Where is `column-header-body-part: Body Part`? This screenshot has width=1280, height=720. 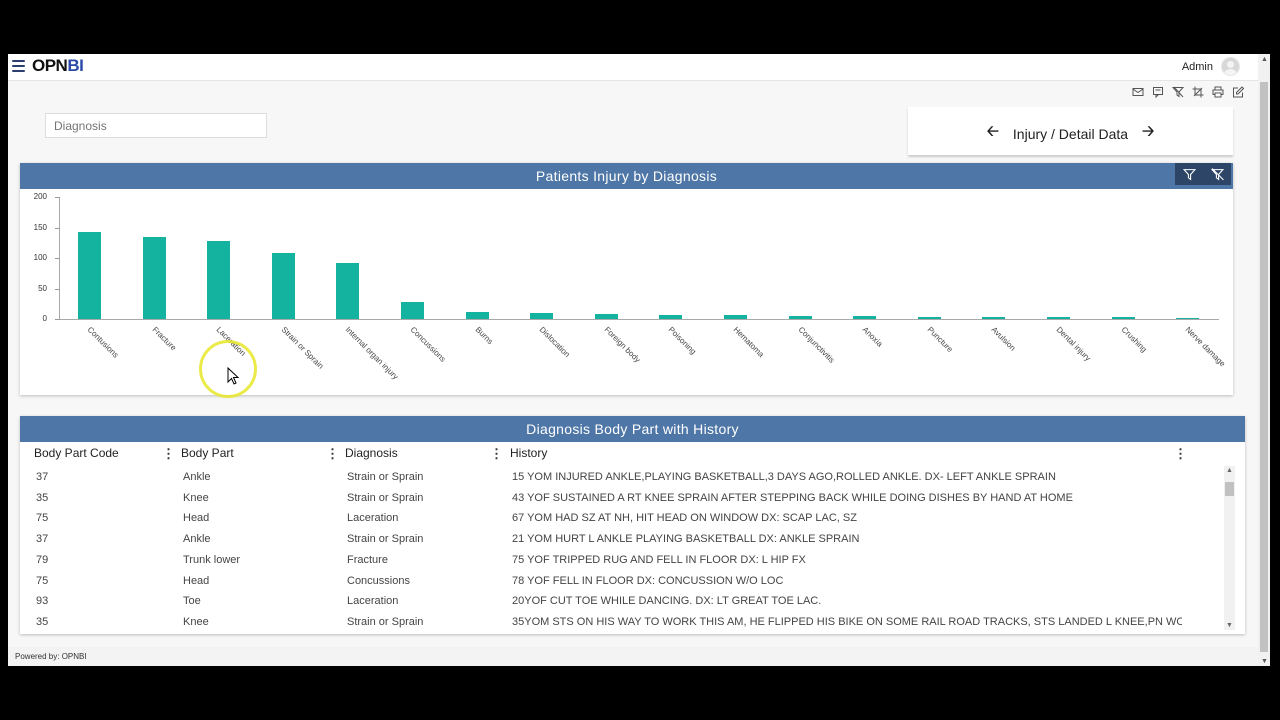 column-header-body-part: Body Part is located at coordinates (207, 453).